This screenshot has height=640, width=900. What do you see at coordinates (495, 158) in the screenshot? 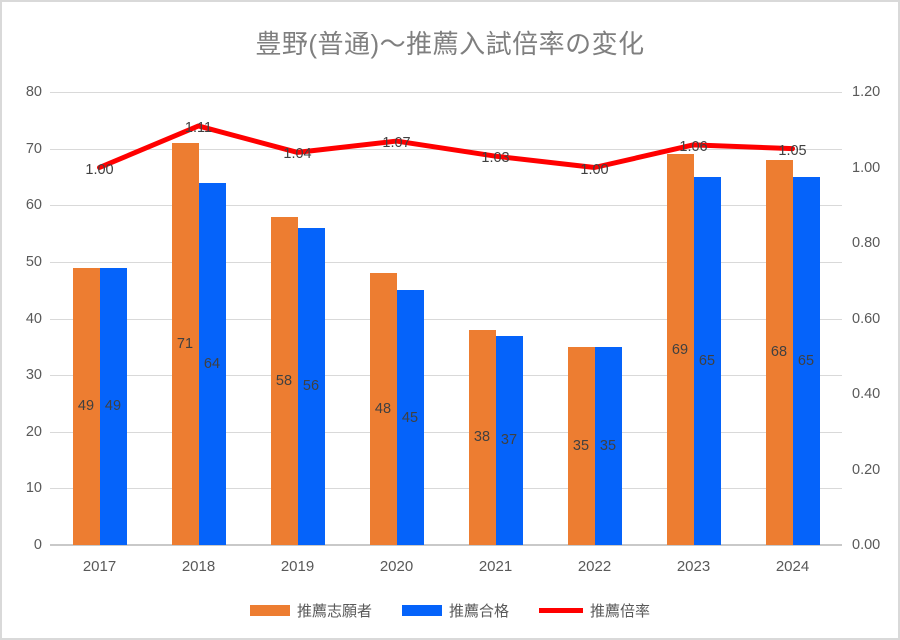
I see `ratio-point-label: 1.03` at bounding box center [495, 158].